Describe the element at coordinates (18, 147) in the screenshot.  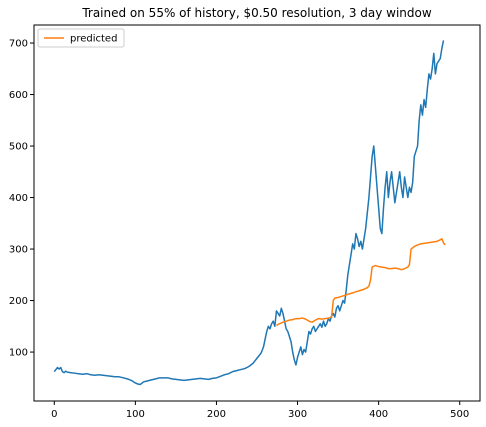
I see `y-tick-label: 500` at that location.